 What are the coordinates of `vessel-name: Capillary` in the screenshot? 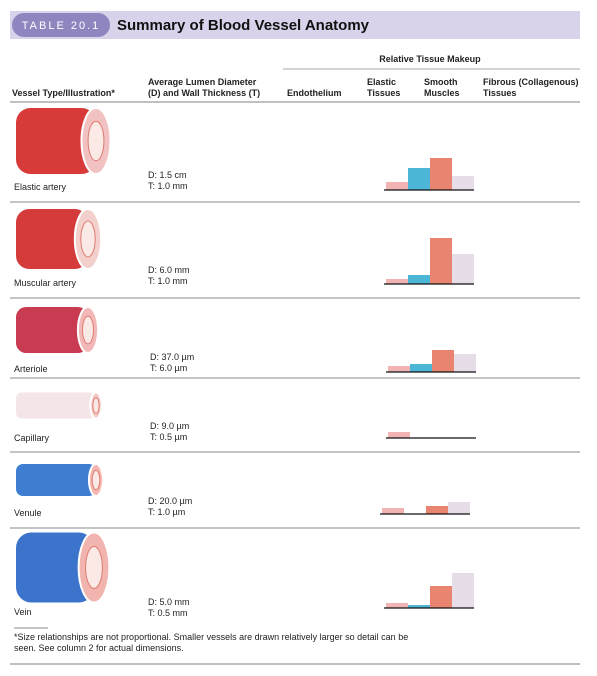 It's located at (32, 438).